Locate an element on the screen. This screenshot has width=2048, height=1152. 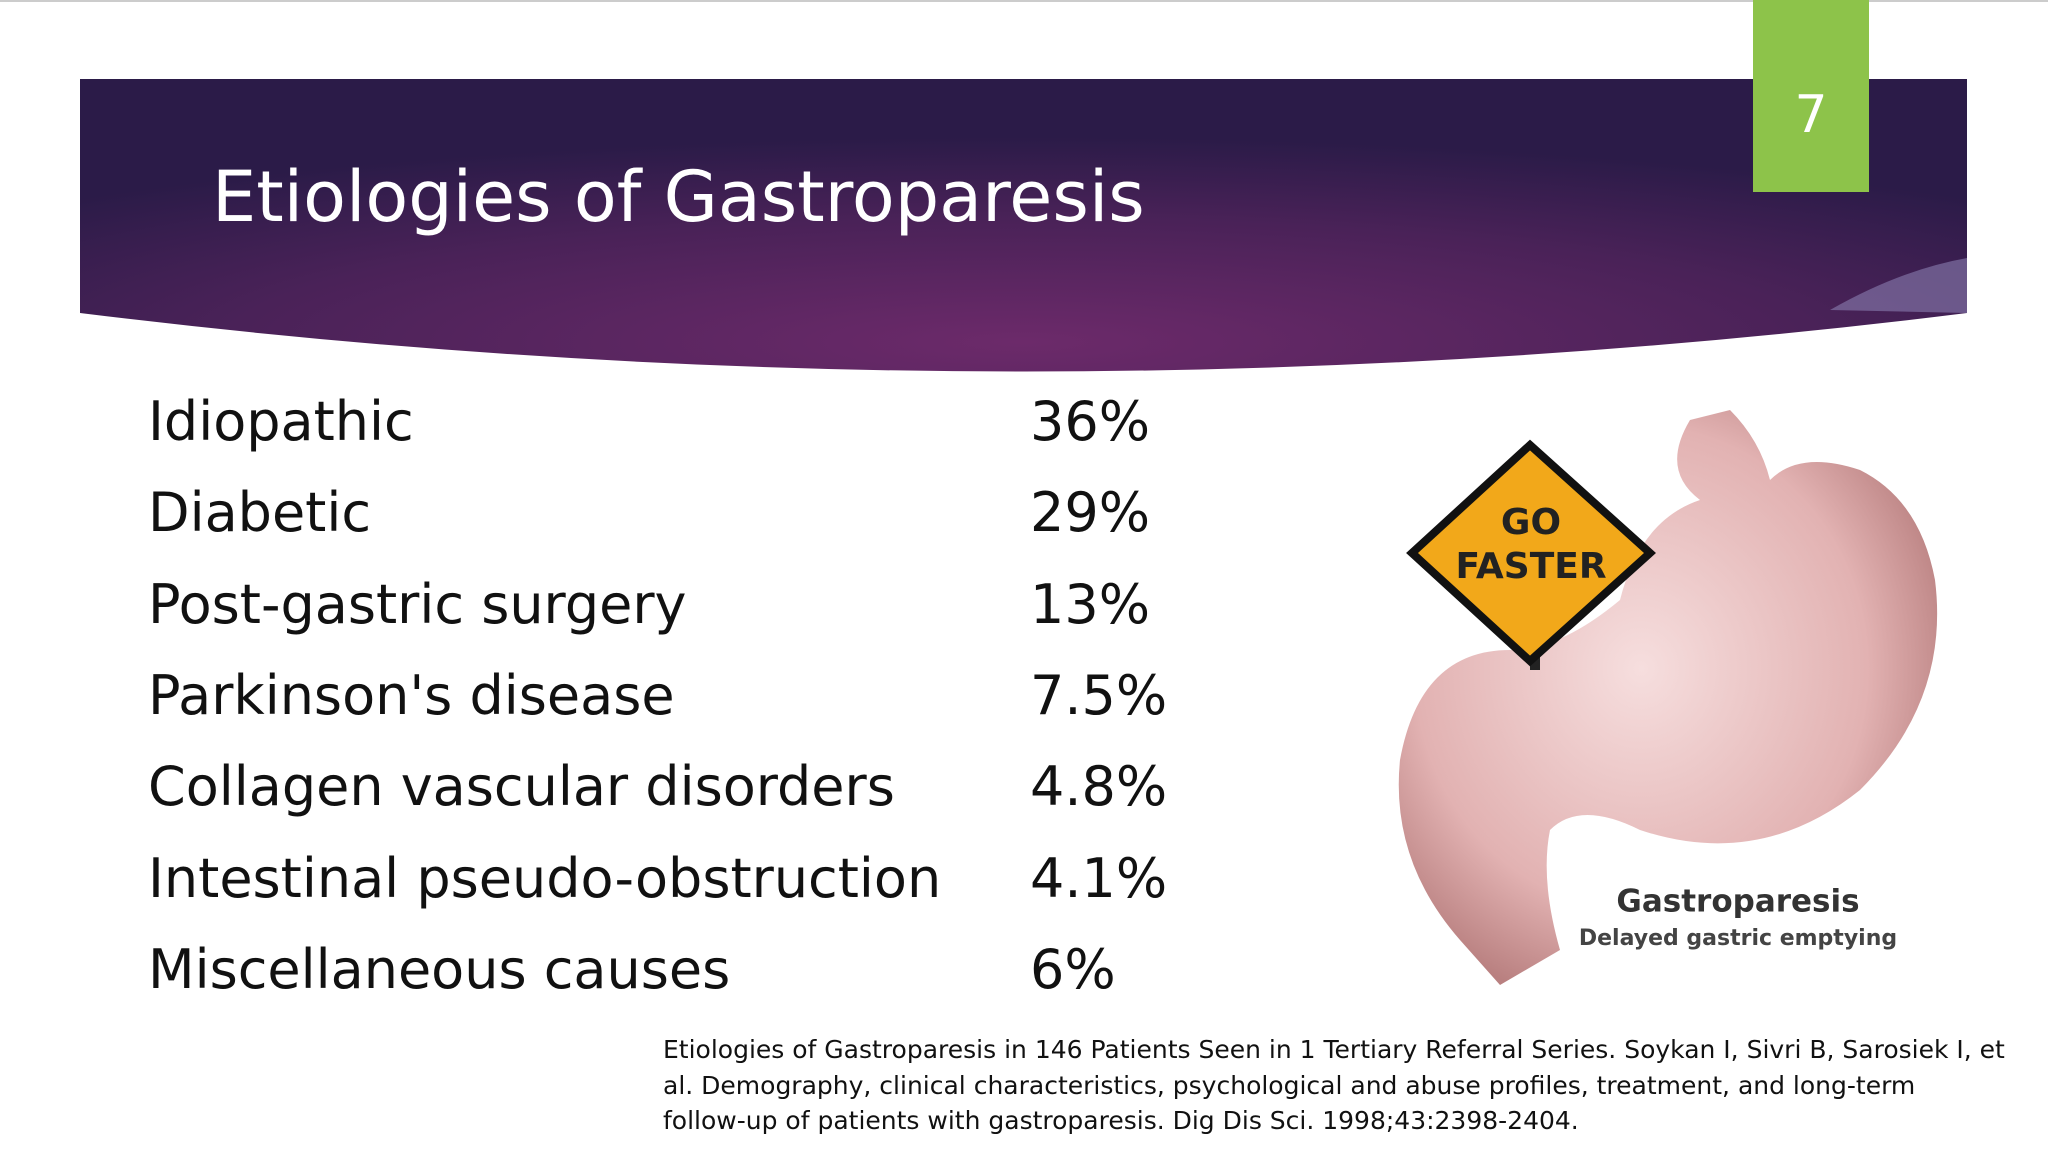
etiology-label: Intestinal pseudo-obstruction is located at coordinates (545, 878).